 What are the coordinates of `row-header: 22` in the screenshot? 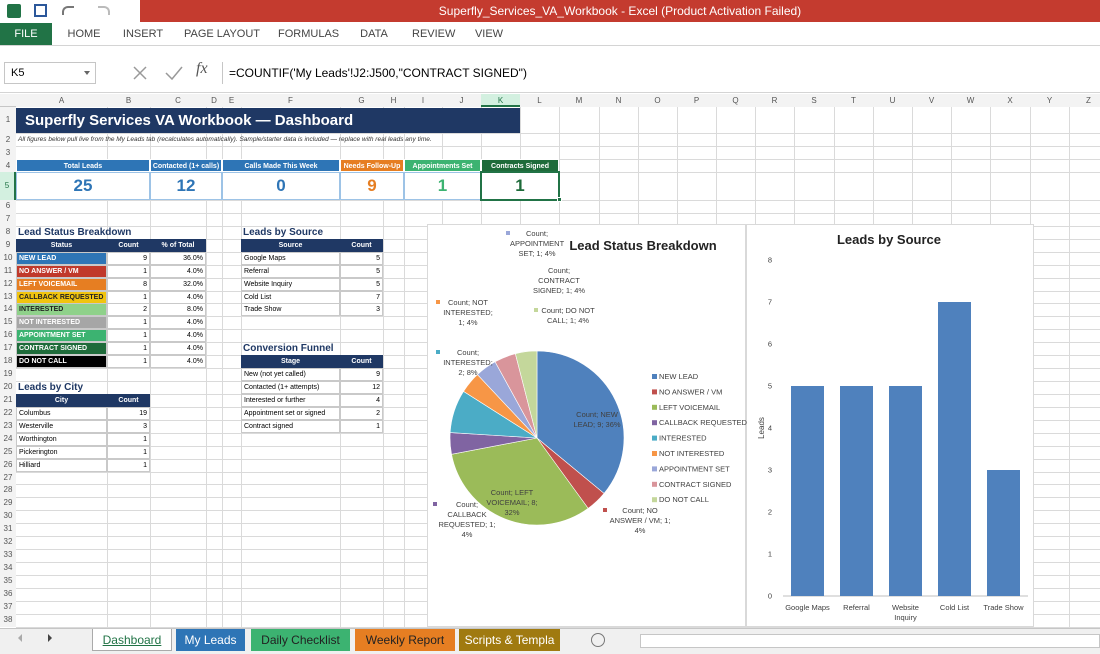 It's located at (8, 413).